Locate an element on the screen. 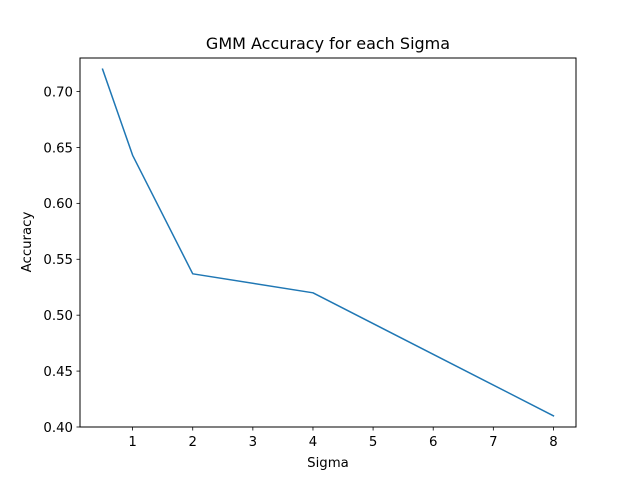 This screenshot has height=484, width=640. x-tick-label: 3 is located at coordinates (253, 442).